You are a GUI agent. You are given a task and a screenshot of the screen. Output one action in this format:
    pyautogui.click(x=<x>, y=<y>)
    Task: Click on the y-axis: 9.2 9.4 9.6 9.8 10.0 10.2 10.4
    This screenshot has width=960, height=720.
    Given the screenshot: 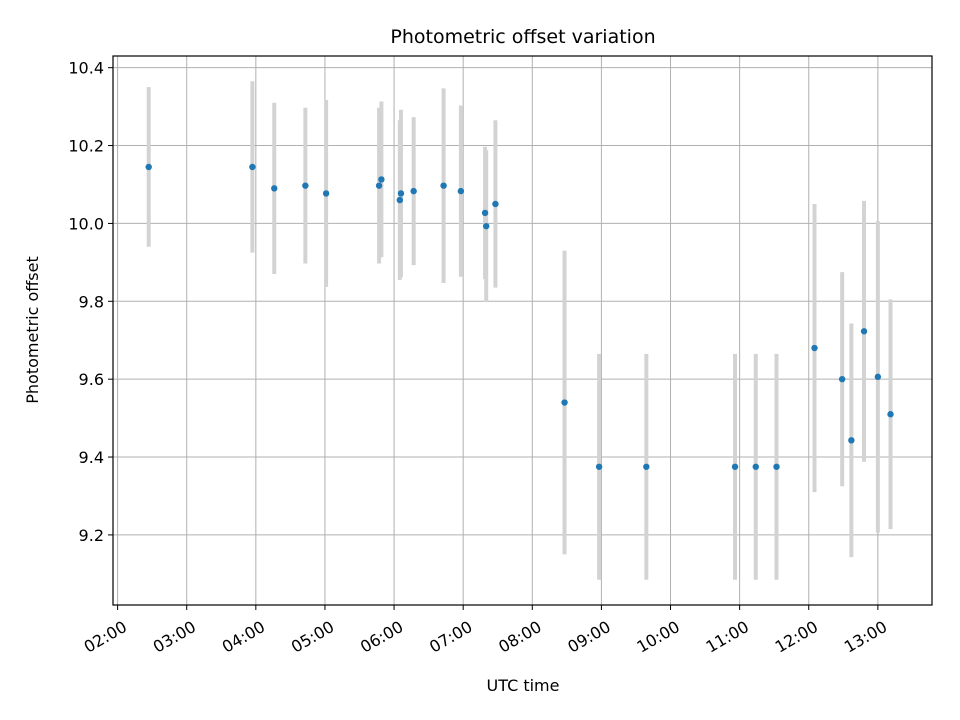 What is the action you would take?
    pyautogui.click(x=90, y=302)
    